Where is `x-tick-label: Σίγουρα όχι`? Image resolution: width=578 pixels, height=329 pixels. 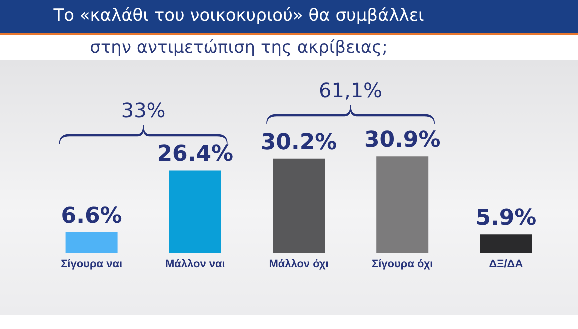 x-tick-label: Σίγουρα όχι is located at coordinates (403, 264).